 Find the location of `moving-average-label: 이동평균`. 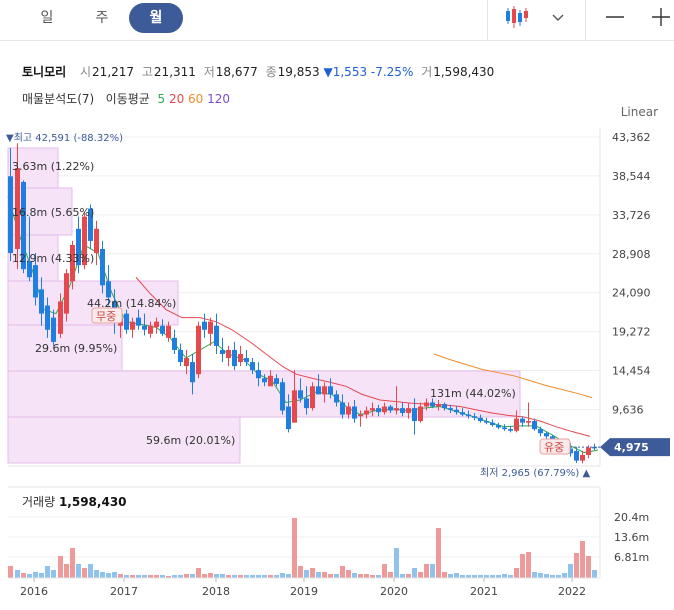

moving-average-label: 이동평균 is located at coordinates (127, 99).